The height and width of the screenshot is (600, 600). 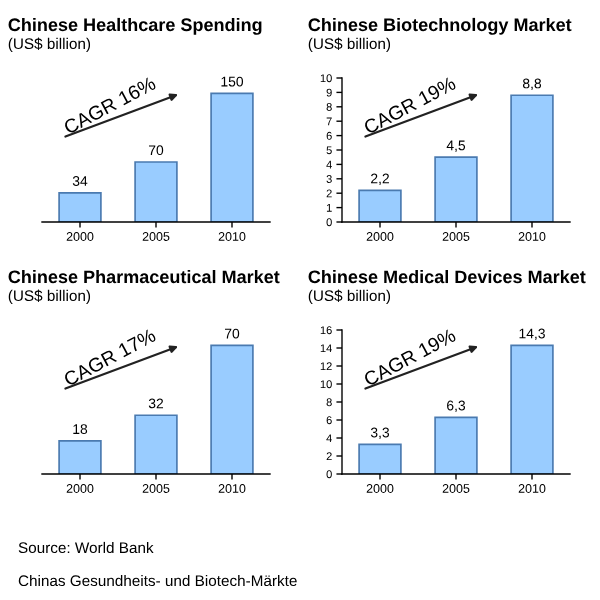 What do you see at coordinates (144, 276) in the screenshot?
I see `chart-title: Chinese Pharmaceutical Market` at bounding box center [144, 276].